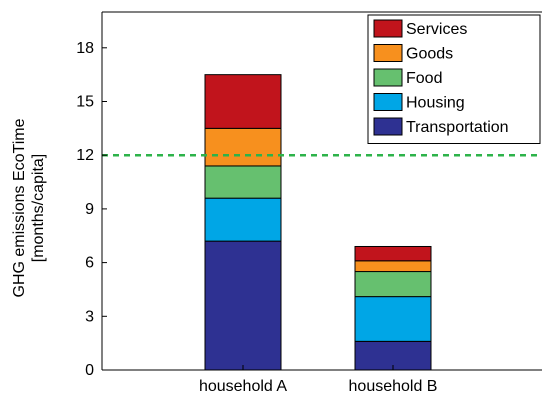  What do you see at coordinates (388, 28) in the screenshot?
I see `legend-swatch-services` at bounding box center [388, 28].